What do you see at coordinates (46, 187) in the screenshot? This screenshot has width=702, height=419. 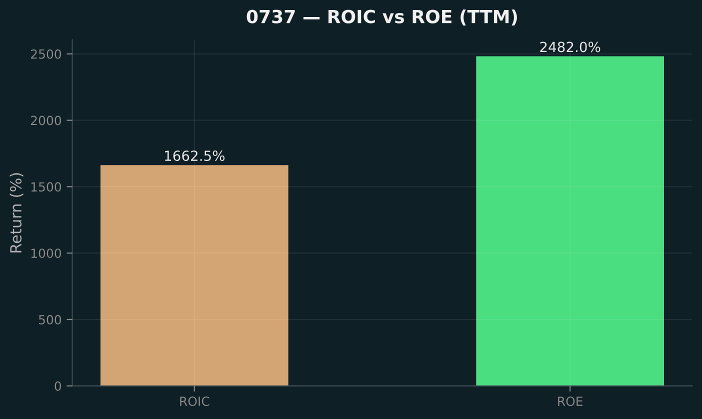 I see `y-tick-label: 1500` at bounding box center [46, 187].